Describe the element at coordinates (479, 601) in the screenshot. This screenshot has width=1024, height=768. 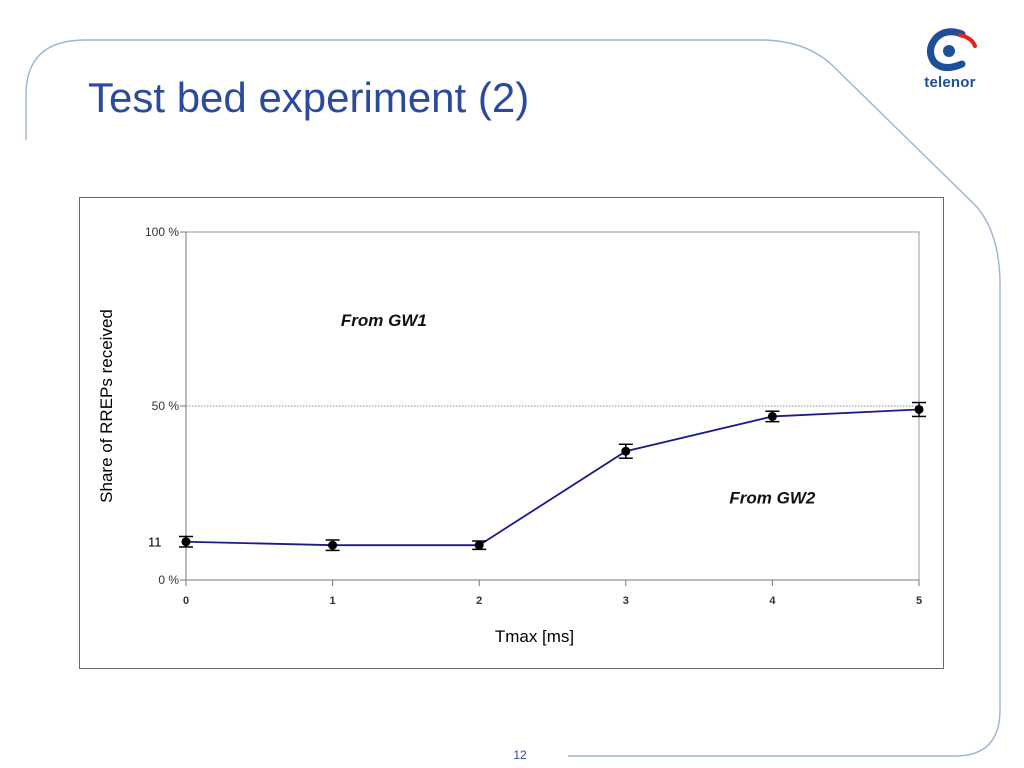
I see `x-tick-label: 2` at that location.